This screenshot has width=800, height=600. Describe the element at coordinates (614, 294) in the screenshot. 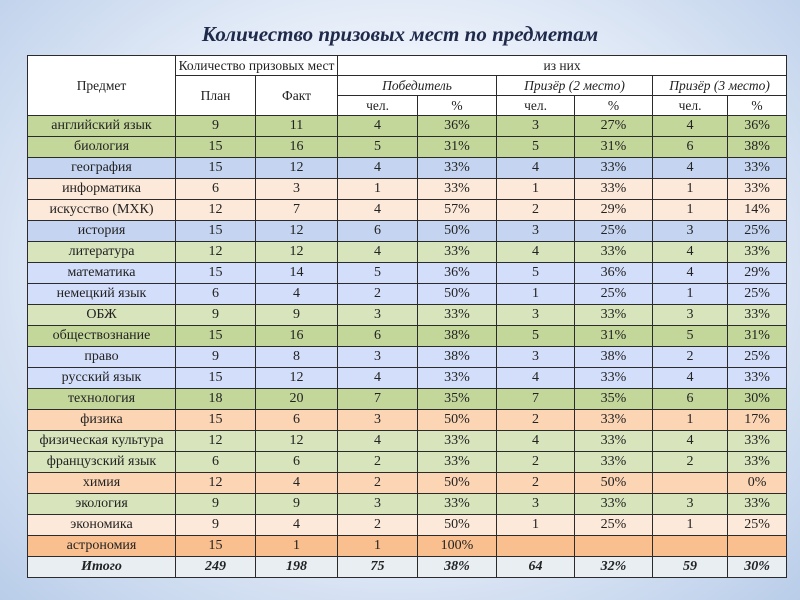

I see `second-percent-cell: 25%` at that location.